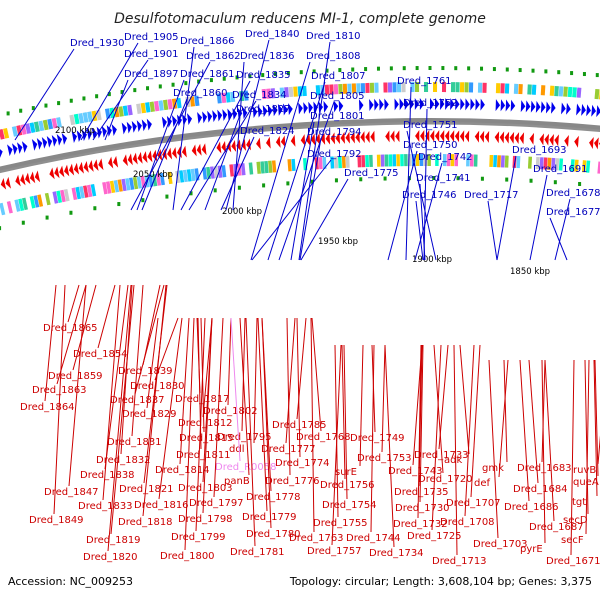 The width and height of the screenshot is (600, 600). Describe the element at coordinates (453, 460) in the screenshot. I see `reverse-gene-label: adk` at that location.